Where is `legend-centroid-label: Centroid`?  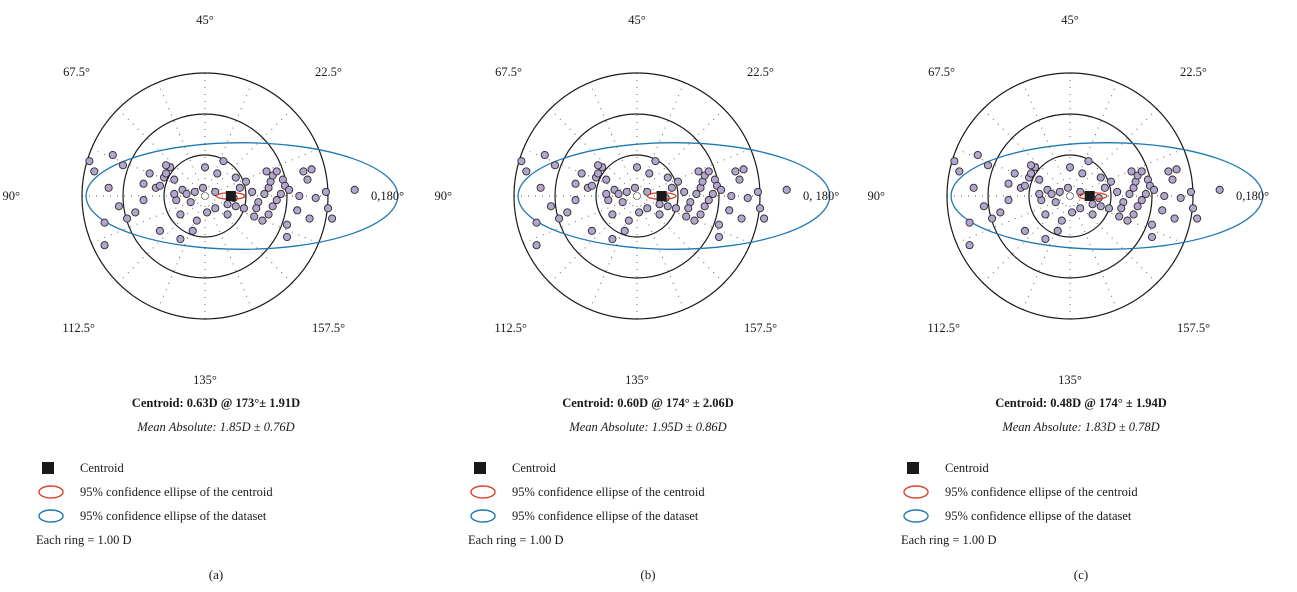 legend-centroid-label: Centroid is located at coordinates (967, 467).